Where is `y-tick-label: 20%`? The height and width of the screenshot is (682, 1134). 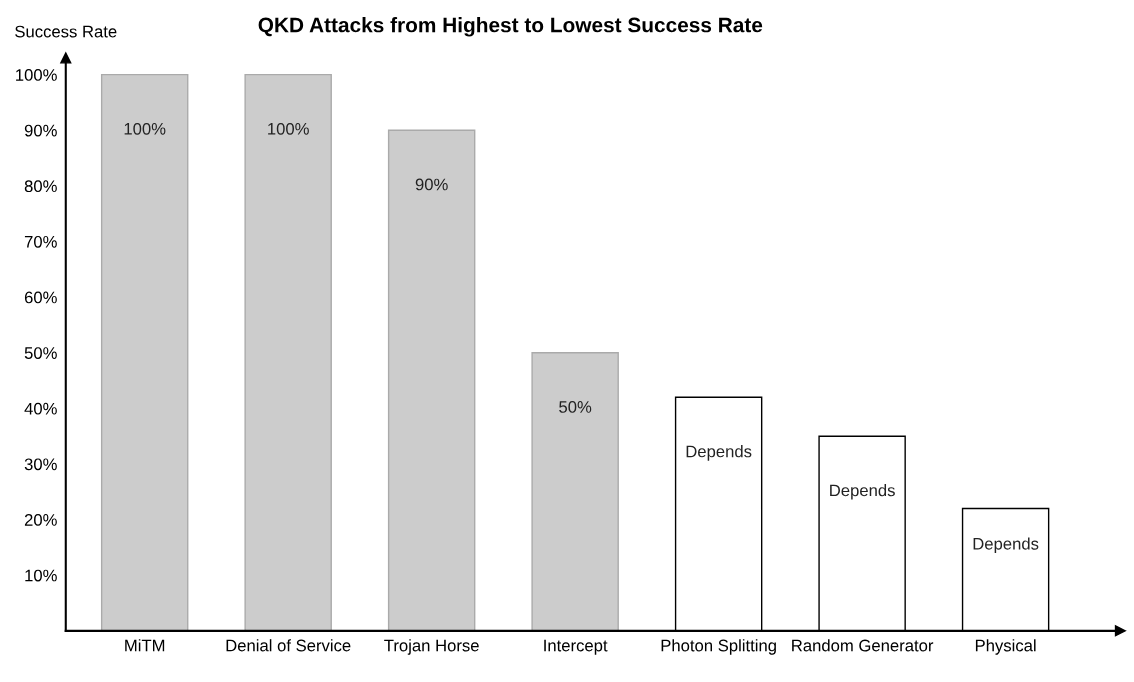 y-tick-label: 20% is located at coordinates (40, 520).